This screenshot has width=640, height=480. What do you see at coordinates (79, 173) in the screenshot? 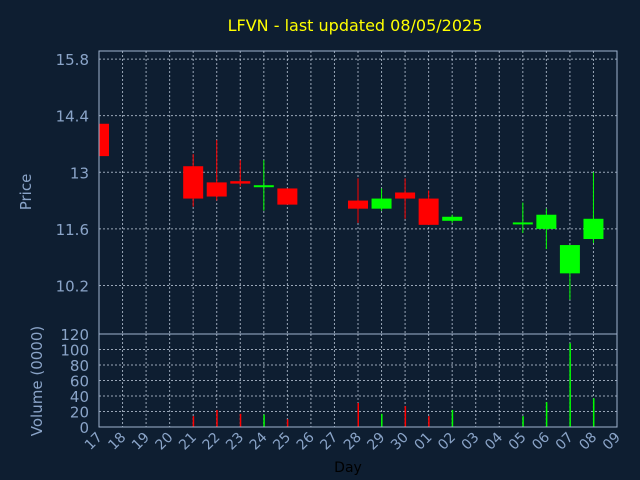
I see `price-tick-label: 13` at bounding box center [79, 173].